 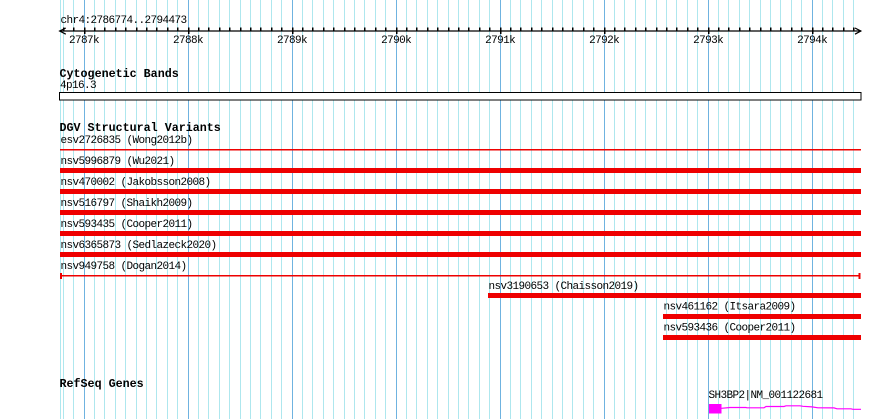 I want to click on svg-text: nsv6365873 (Sedlazeck2020), so click(x=139, y=246).